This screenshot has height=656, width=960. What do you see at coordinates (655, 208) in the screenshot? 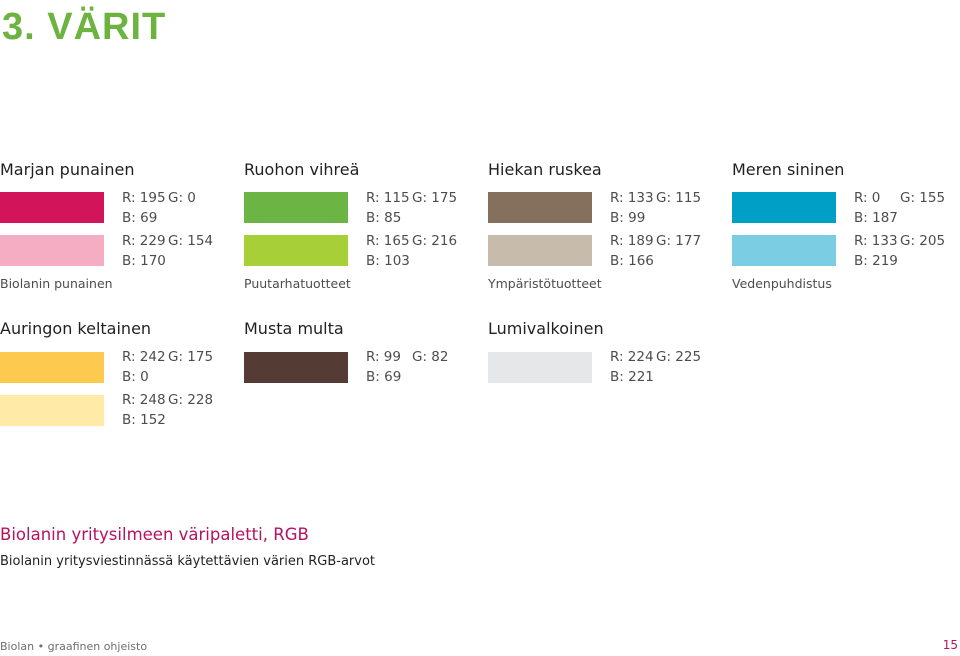
I see `rgb-values: R: 133 G: 115 B: 99` at bounding box center [655, 208].